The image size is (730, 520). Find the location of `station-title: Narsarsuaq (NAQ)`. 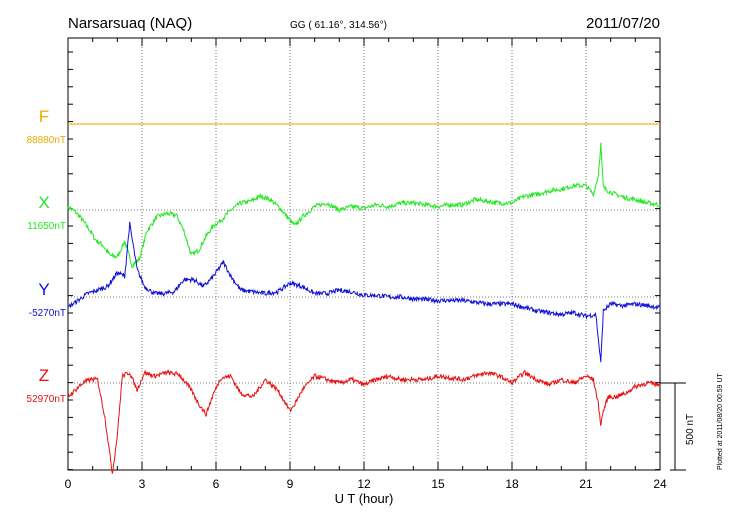

station-title: Narsarsuaq (NAQ) is located at coordinates (130, 23).